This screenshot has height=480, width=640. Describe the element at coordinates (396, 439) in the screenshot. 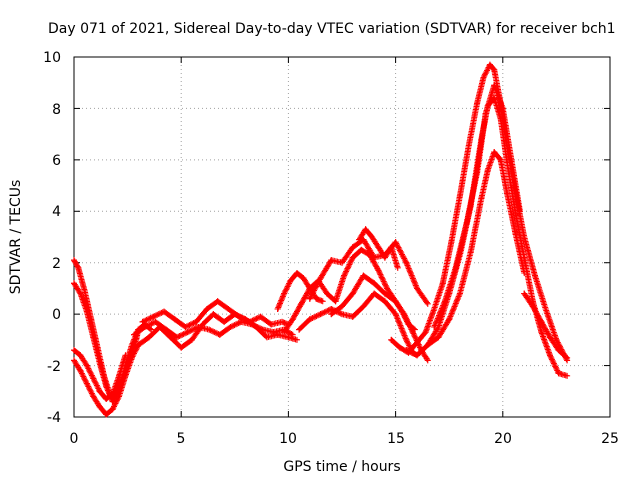

I see `x-tick-label: 15` at that location.